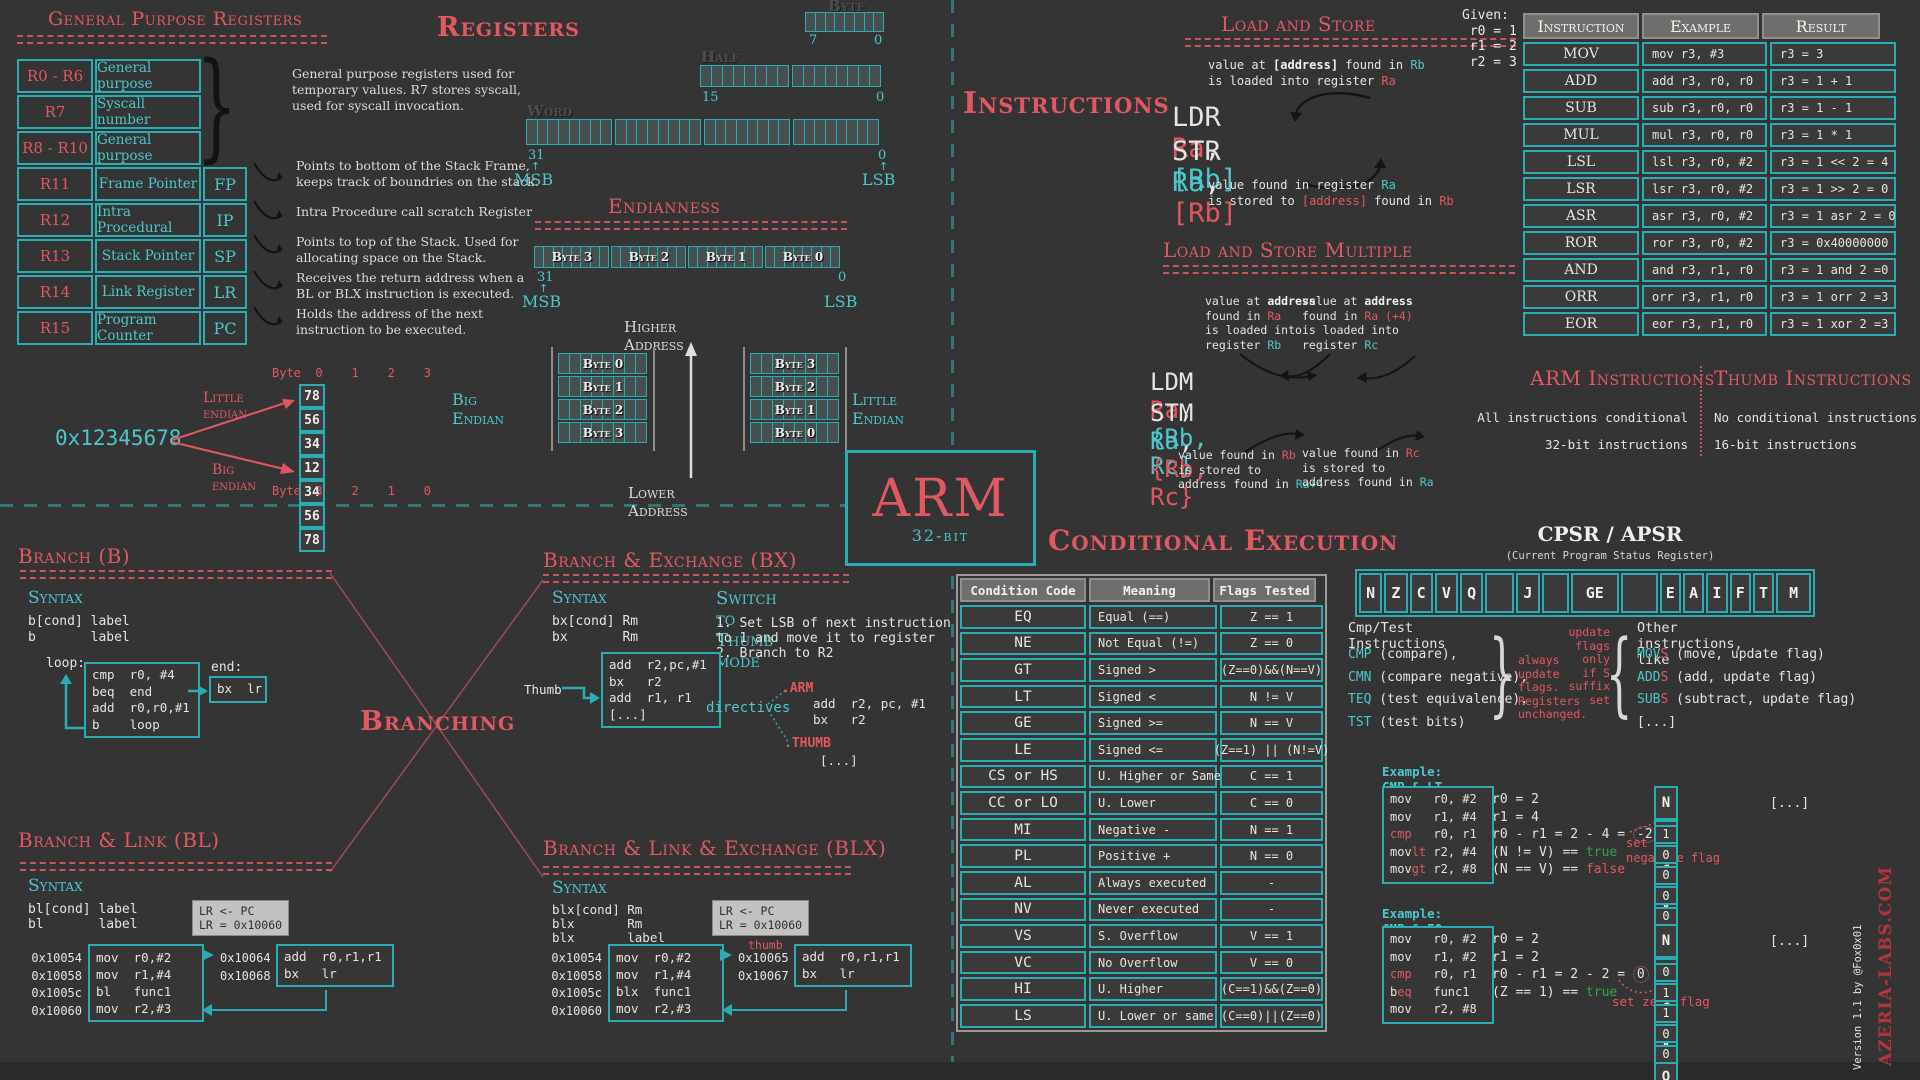  I want to click on text-line: add r0,r0,#1, so click(141, 707).